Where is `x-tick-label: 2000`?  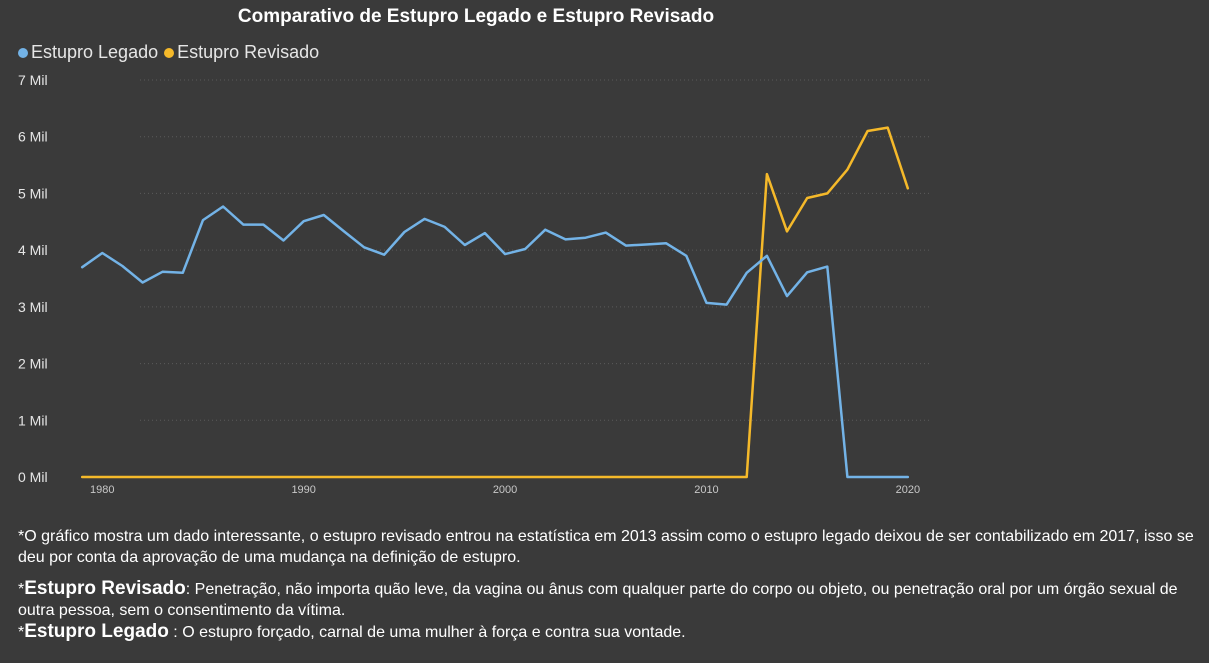 x-tick-label: 2000 is located at coordinates (505, 490).